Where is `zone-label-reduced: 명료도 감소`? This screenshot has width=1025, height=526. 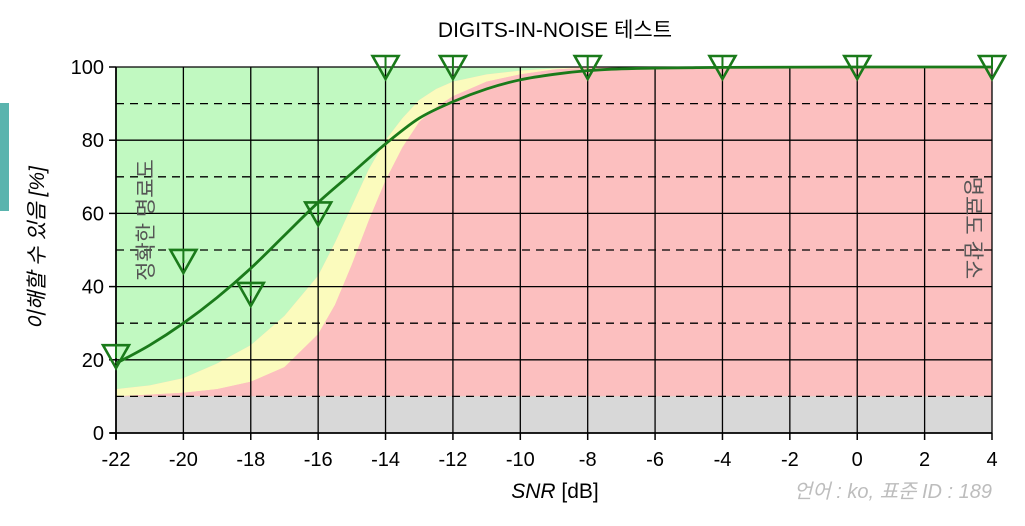
zone-label-reduced: 명료도 감소 is located at coordinates (972, 228).